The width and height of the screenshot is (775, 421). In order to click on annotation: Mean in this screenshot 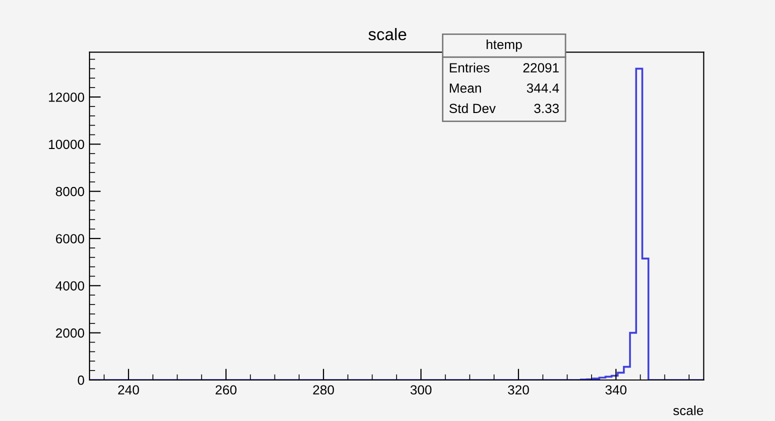, I will do `click(465, 88)`.